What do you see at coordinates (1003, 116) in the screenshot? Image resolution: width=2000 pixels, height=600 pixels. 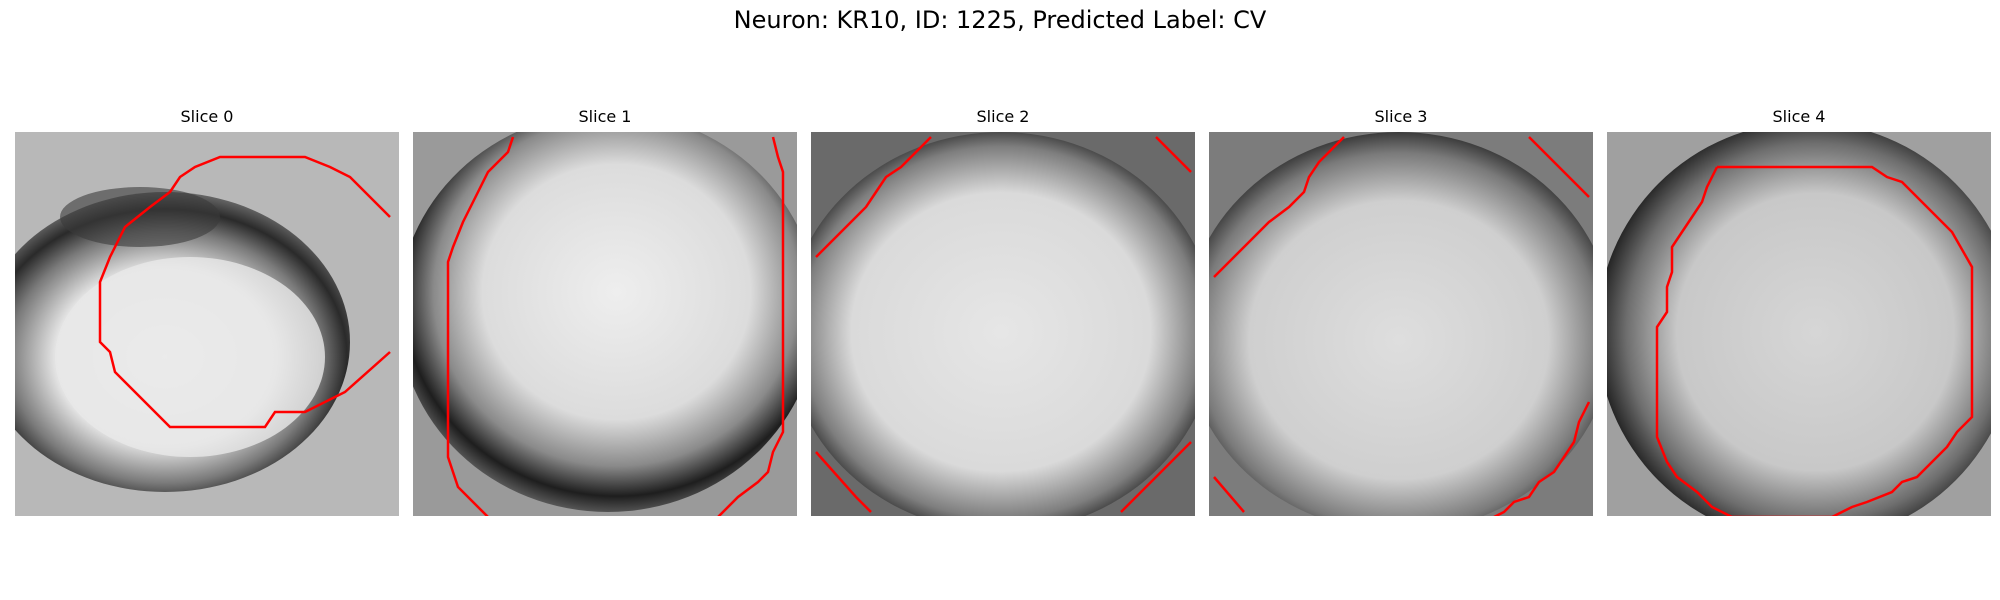 I see `slice-title: Slice 2` at bounding box center [1003, 116].